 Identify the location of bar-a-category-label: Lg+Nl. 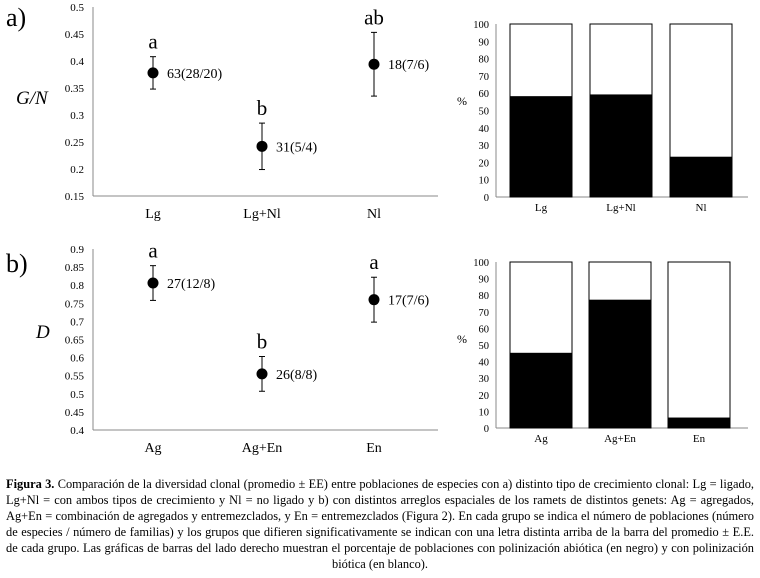
(620, 208).